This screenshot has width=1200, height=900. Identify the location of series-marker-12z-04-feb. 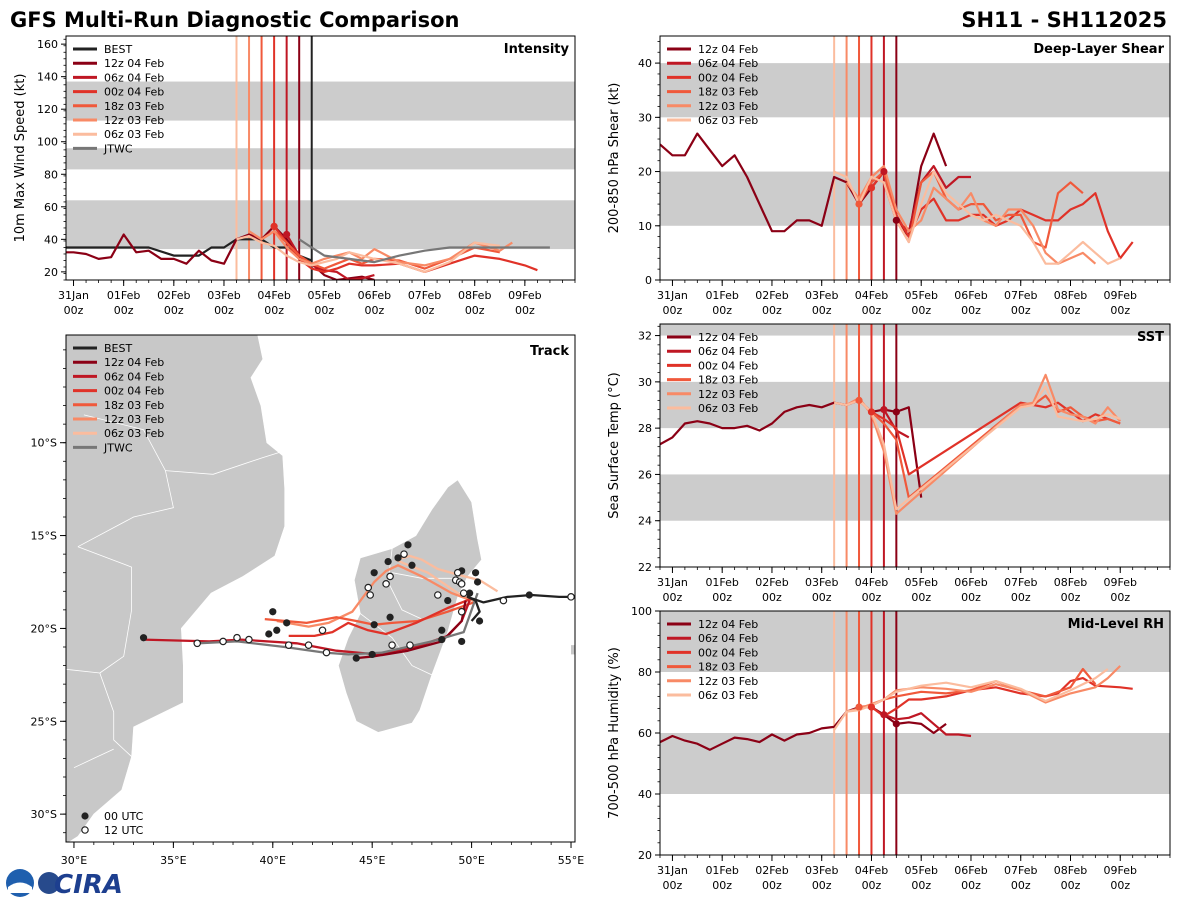
(896, 220).